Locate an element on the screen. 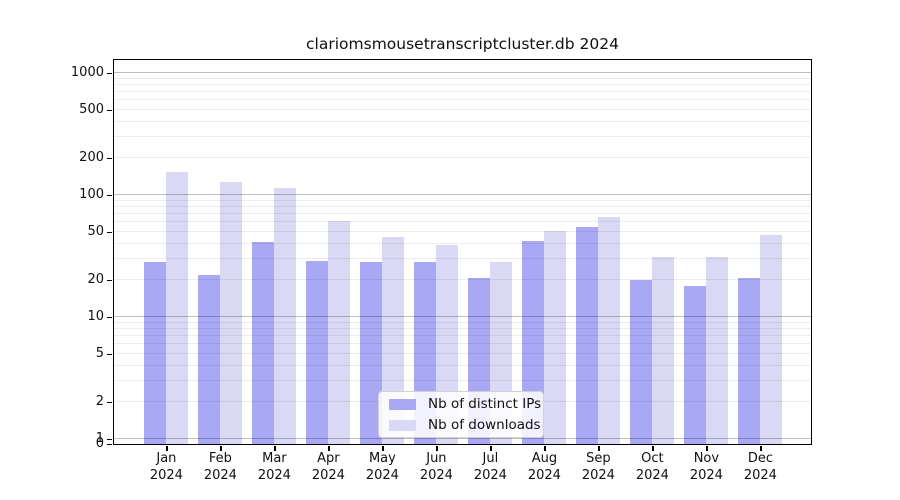 The image size is (900, 500). bar-downloads-jan is located at coordinates (177, 307).